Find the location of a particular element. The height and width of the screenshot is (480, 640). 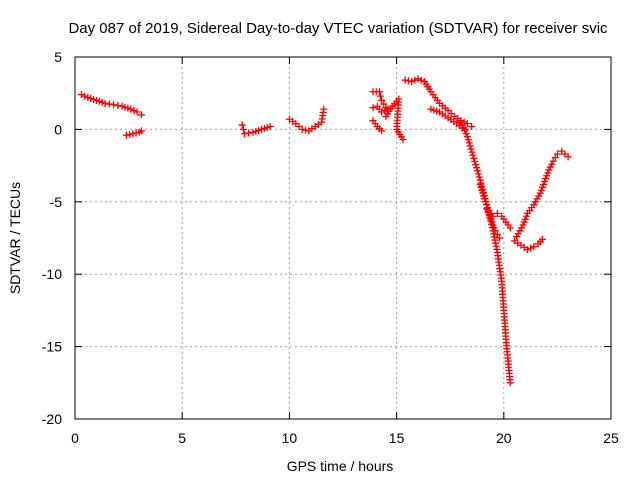

y-axis-label: SDTVAR / TECUs is located at coordinates (15, 238).